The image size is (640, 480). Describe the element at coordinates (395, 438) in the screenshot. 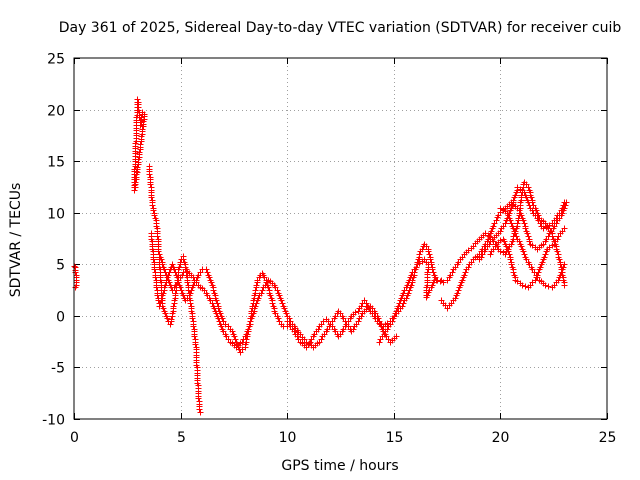

I see `x-tick-label: 15` at that location.